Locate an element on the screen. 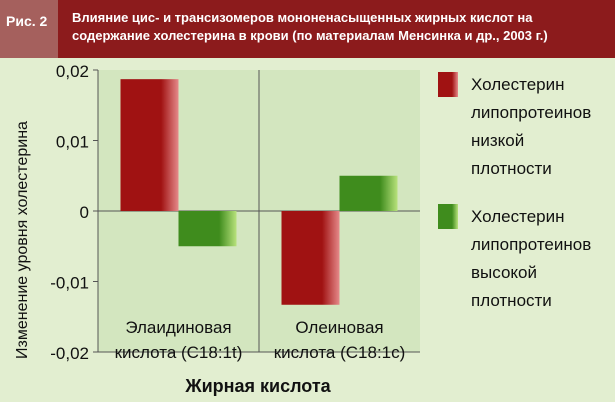  y-tick-label: 0,01 is located at coordinates (72, 142).